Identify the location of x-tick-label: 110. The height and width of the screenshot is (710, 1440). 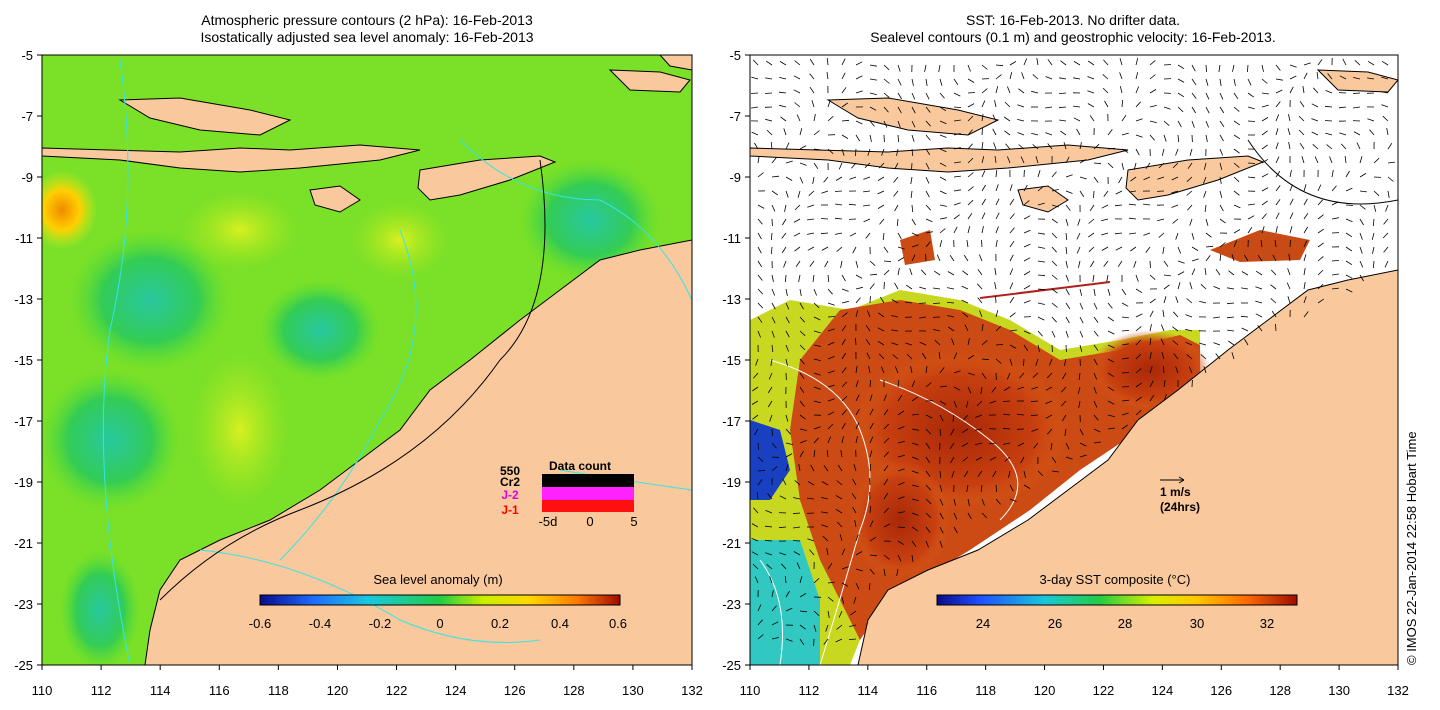
(750, 690).